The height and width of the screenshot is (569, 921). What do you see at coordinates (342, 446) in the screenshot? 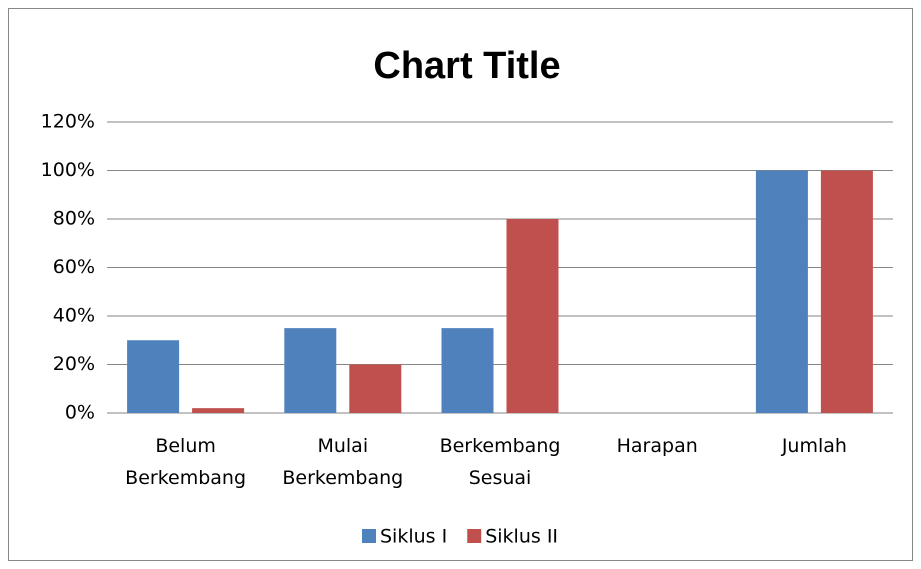
I see `x-tick-label-line: Mulai` at bounding box center [342, 446].